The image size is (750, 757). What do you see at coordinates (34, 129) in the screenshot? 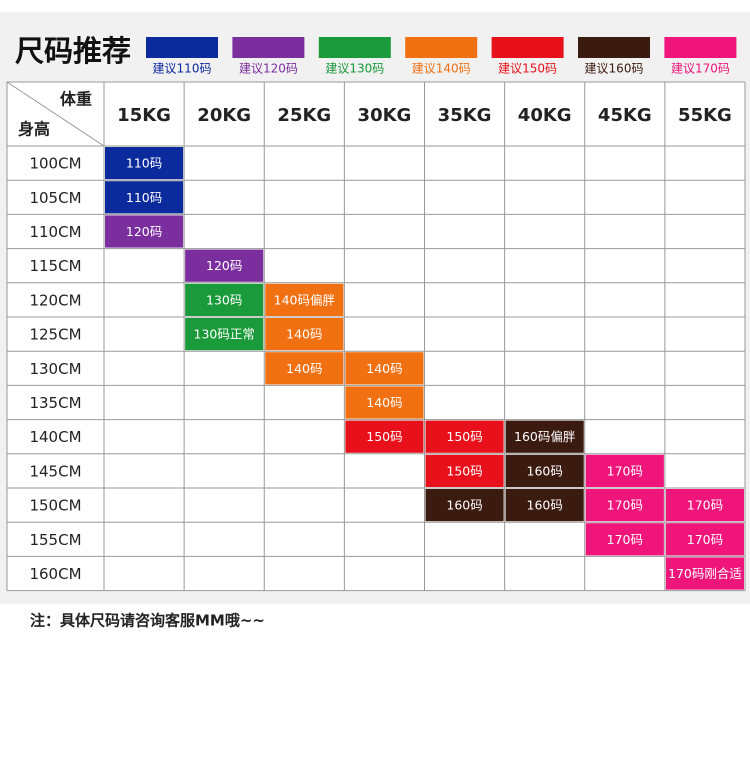
I see `corner-bottom: 身高` at bounding box center [34, 129].